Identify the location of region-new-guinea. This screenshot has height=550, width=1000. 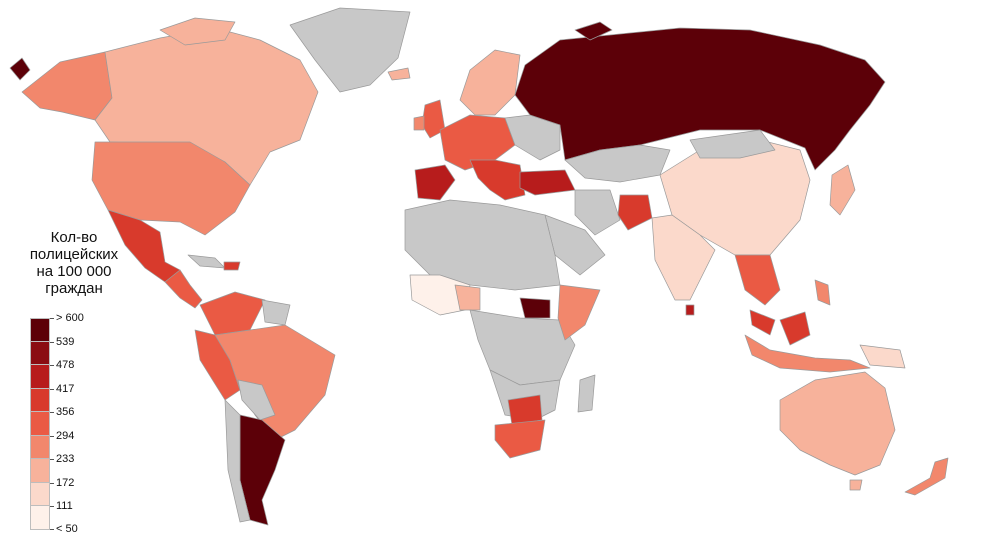
(882, 356).